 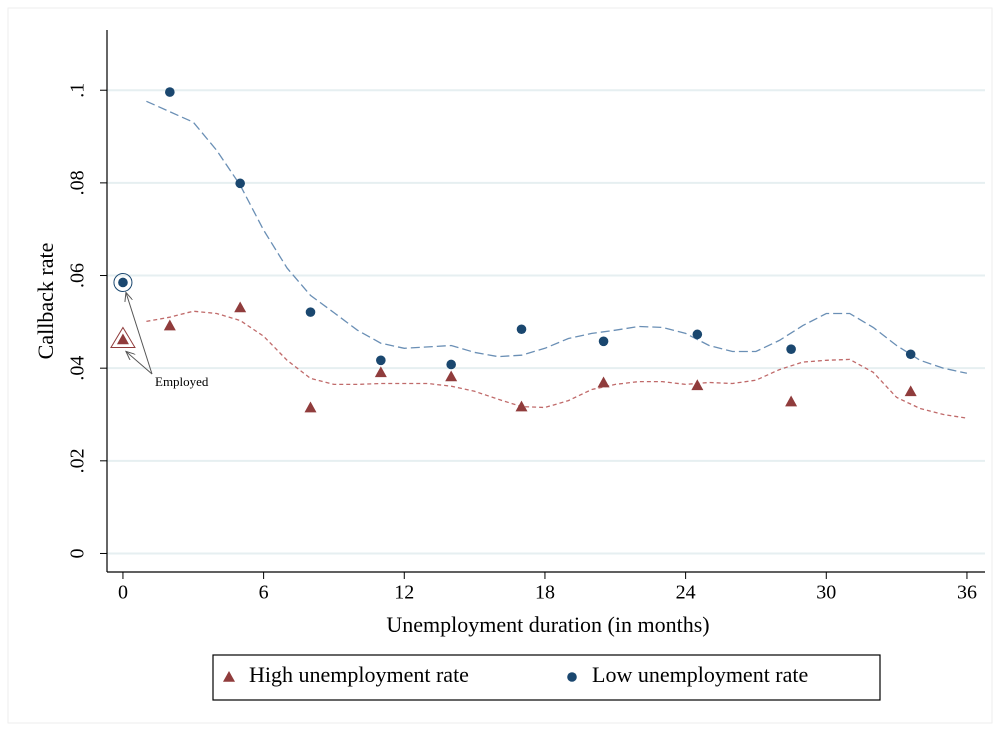 I want to click on annotation: Employed, so click(x=182, y=381).